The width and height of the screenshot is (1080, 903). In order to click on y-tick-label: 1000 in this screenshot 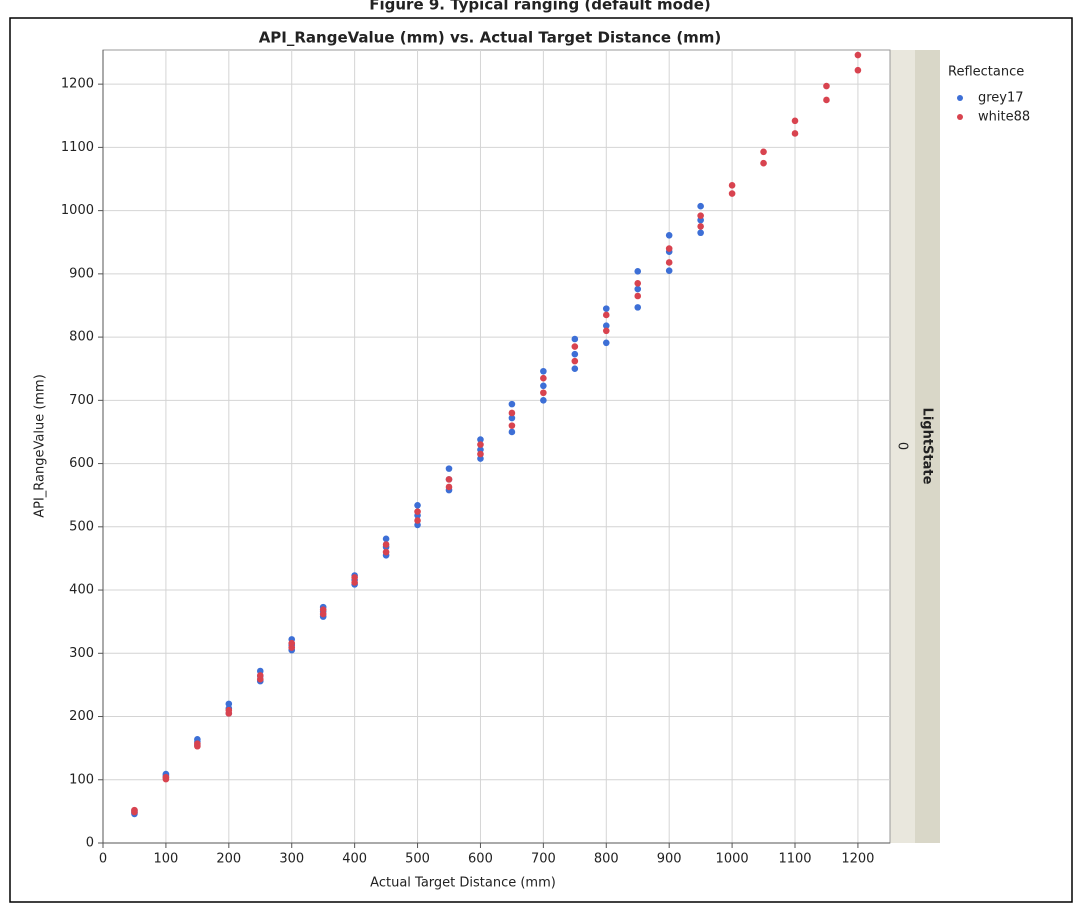, I will do `click(77, 210)`.